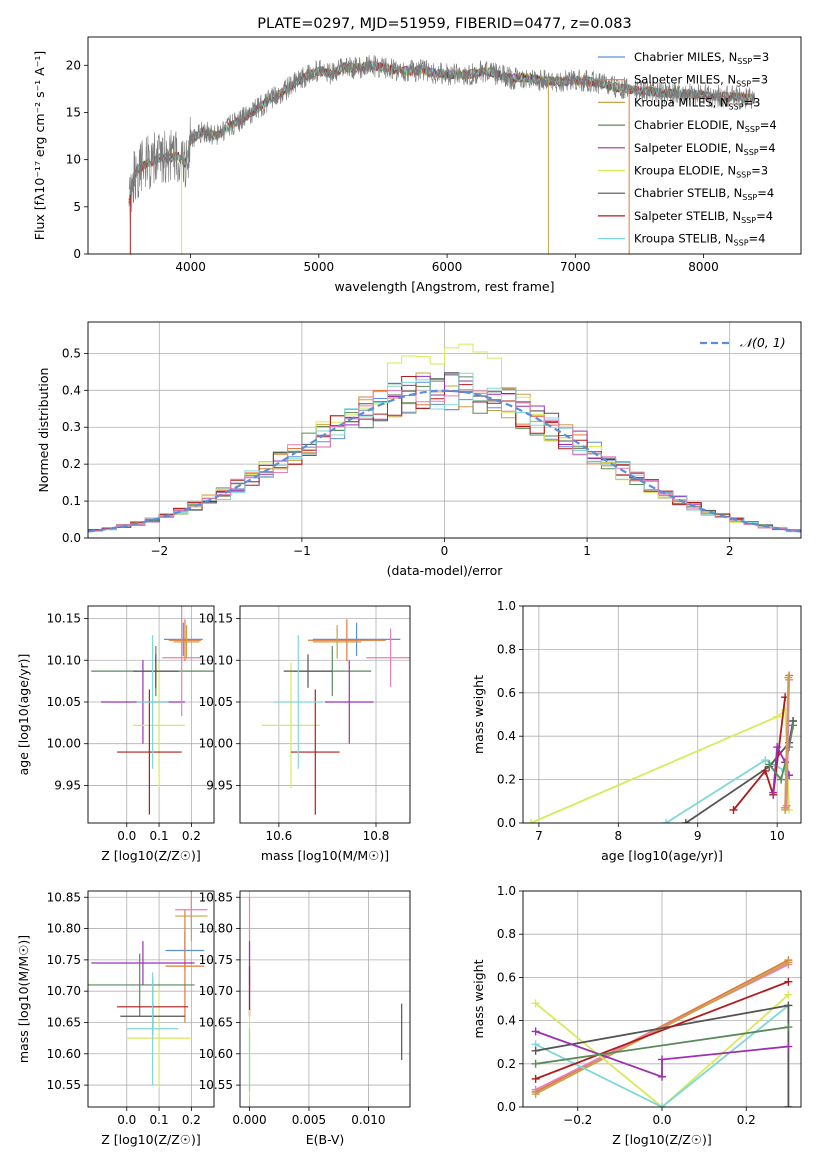 The image size is (819, 1170). Describe the element at coordinates (618, 836) in the screenshot. I see `x-tick-label: 8` at that location.